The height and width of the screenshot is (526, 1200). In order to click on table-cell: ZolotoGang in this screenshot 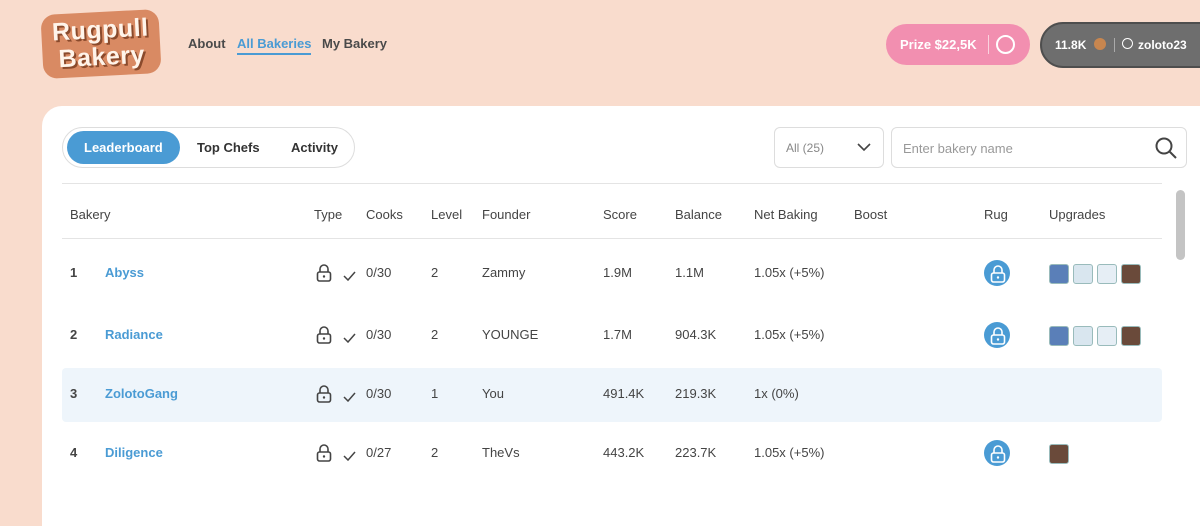, I will do `click(141, 393)`.